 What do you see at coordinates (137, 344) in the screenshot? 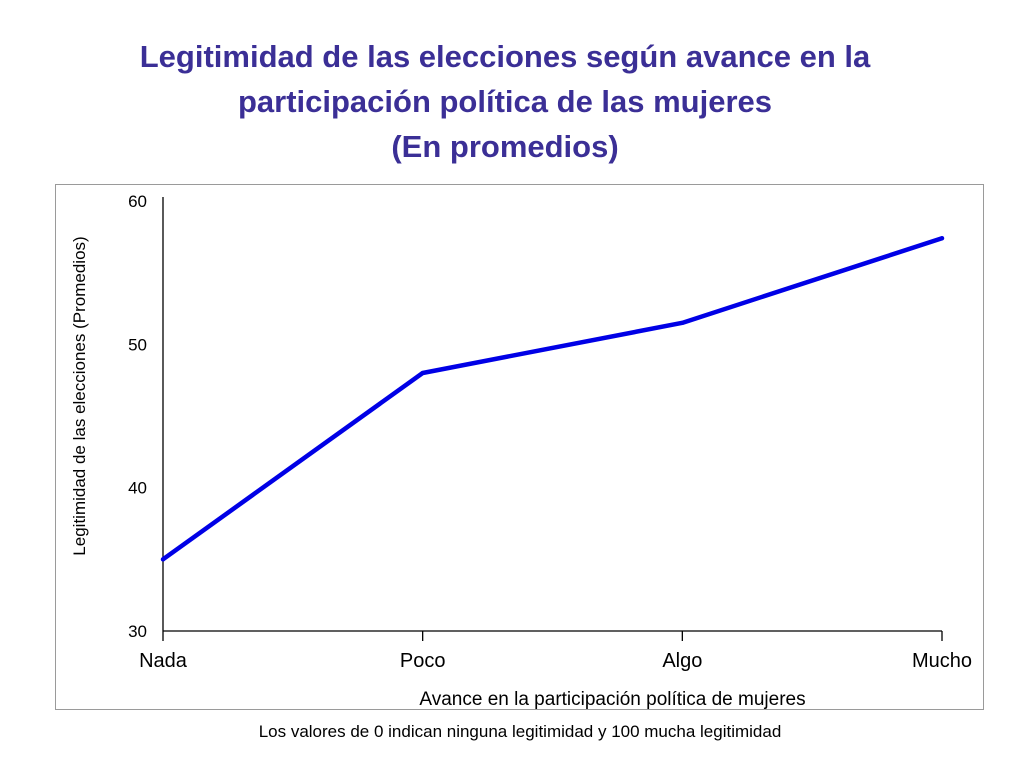
I see `y-tick-label: 50` at bounding box center [137, 344].